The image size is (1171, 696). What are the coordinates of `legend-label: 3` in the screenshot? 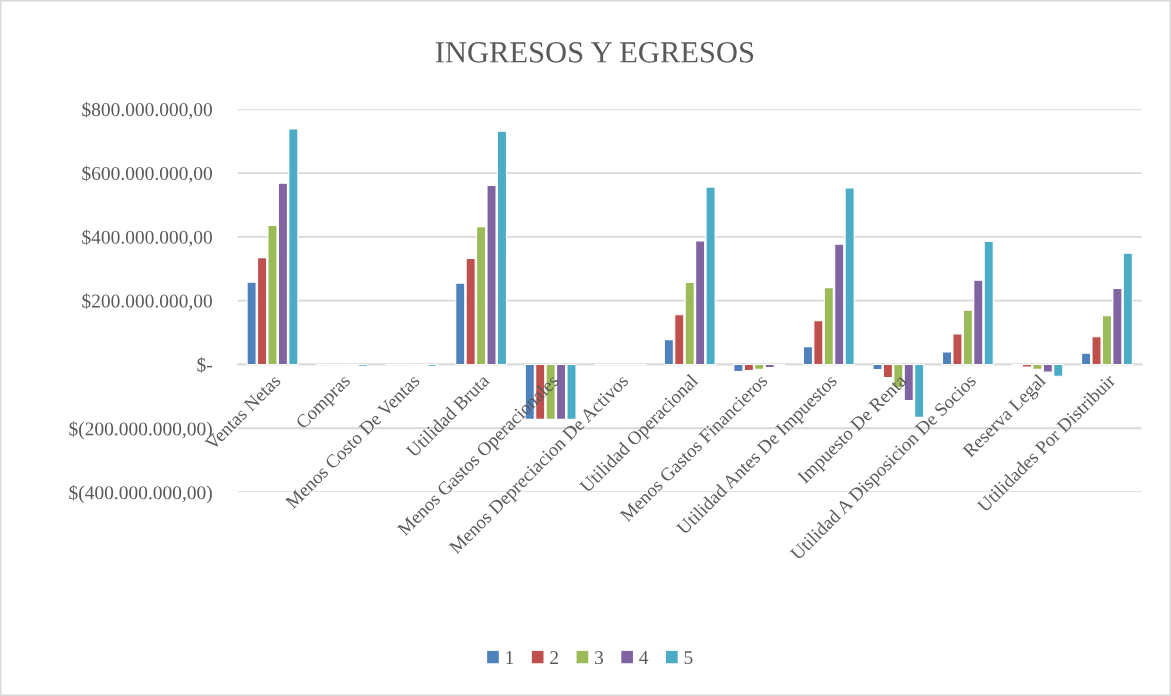 It's located at (599, 658).